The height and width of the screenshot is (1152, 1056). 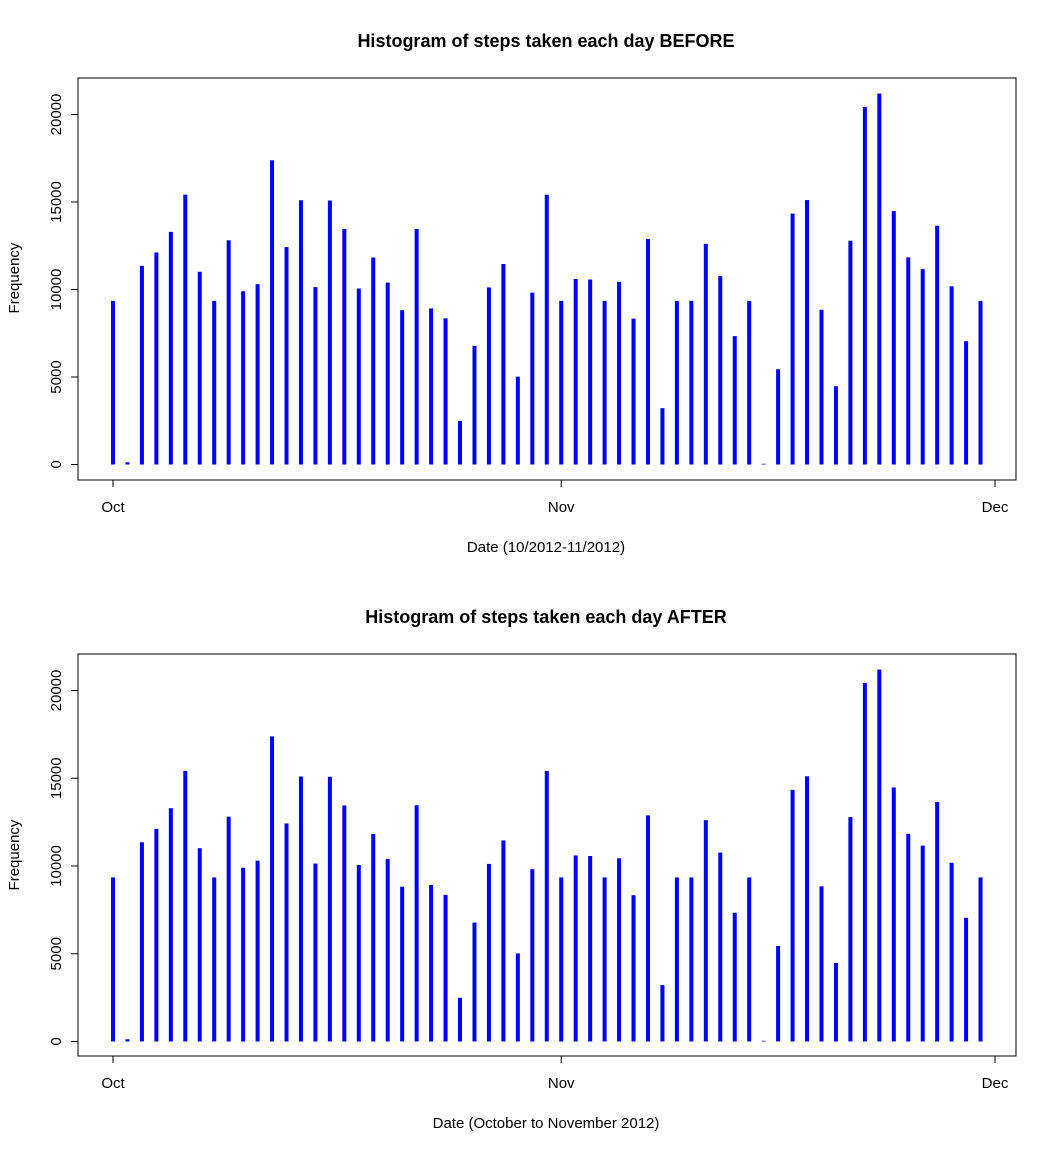 What do you see at coordinates (56, 778) in the screenshot?
I see `y-tick-label: 15000` at bounding box center [56, 778].